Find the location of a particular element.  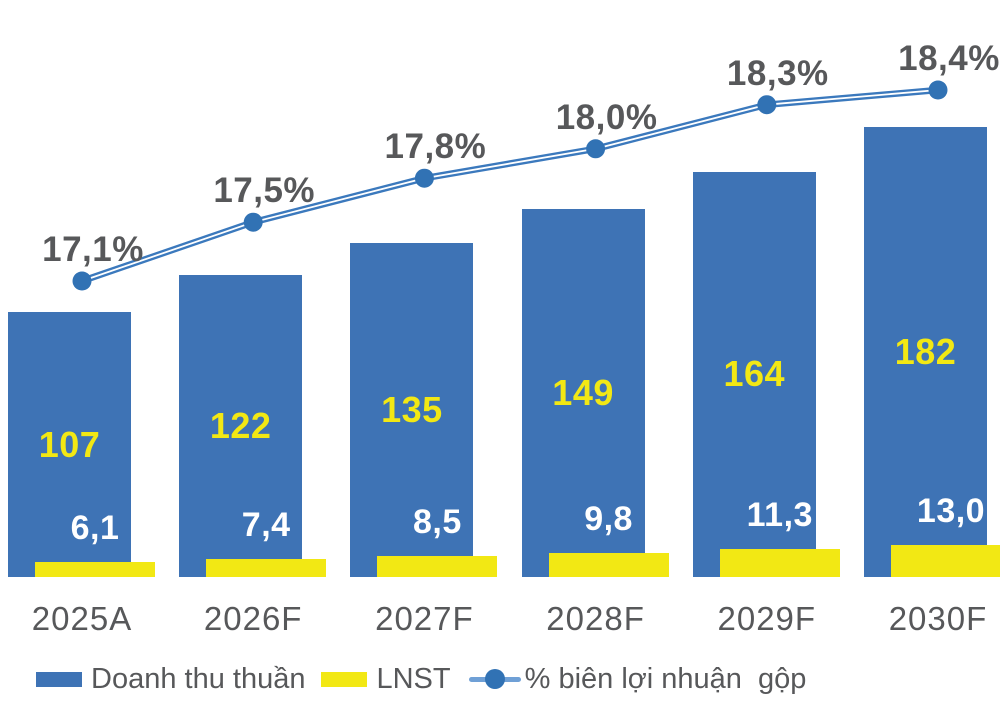

revenue-value-label: 107 is located at coordinates (69, 444).